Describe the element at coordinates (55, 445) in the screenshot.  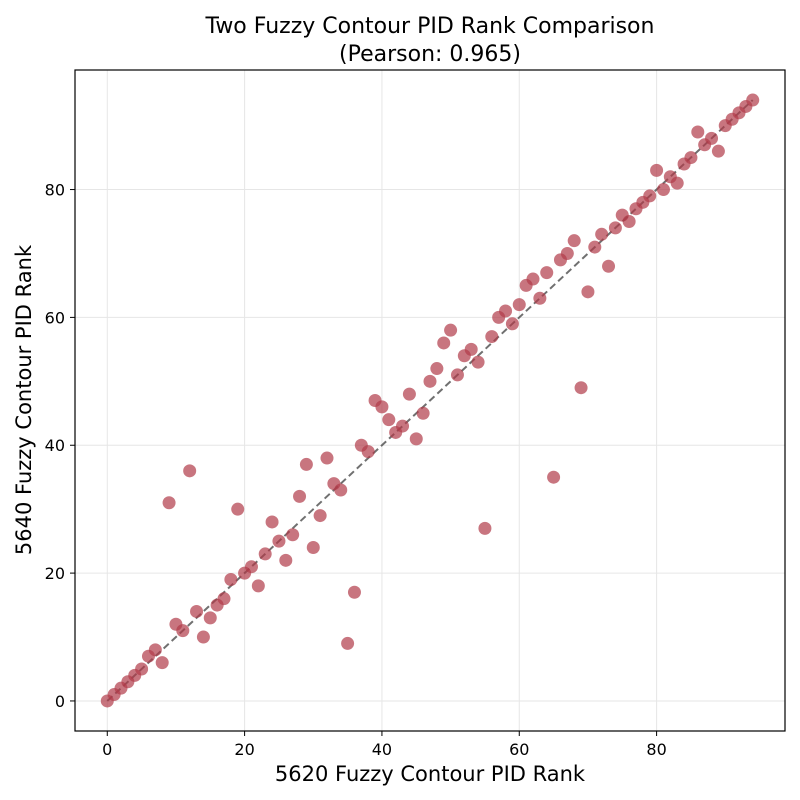
I see `y-tick-label: 40` at that location.